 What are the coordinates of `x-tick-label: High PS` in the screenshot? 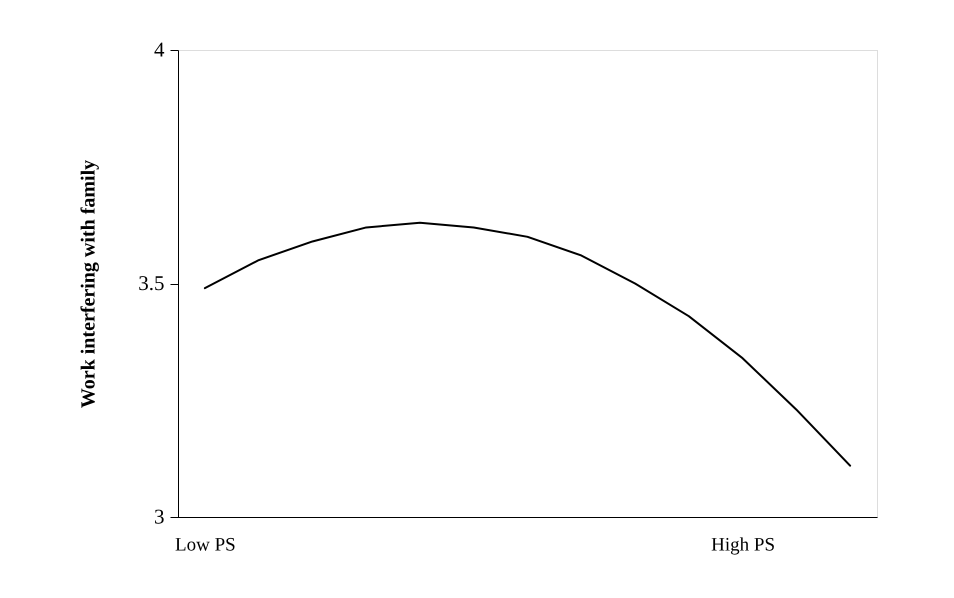 It's located at (743, 545).